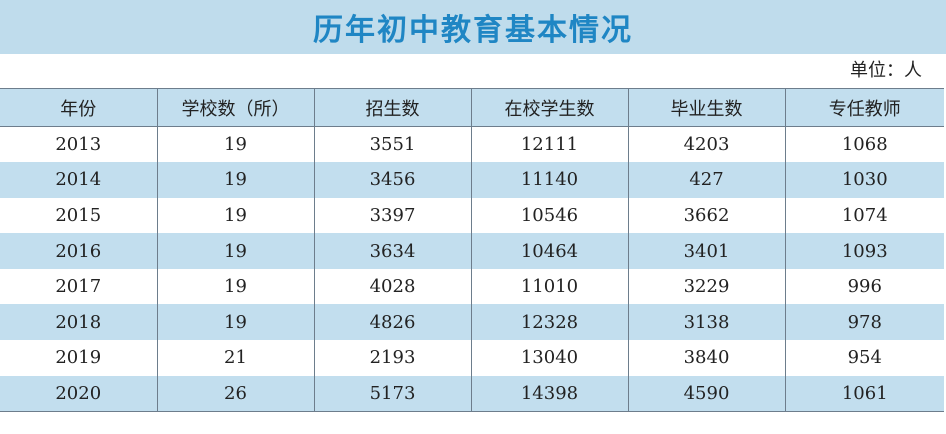  I want to click on cell-year: 2013, so click(79, 144).